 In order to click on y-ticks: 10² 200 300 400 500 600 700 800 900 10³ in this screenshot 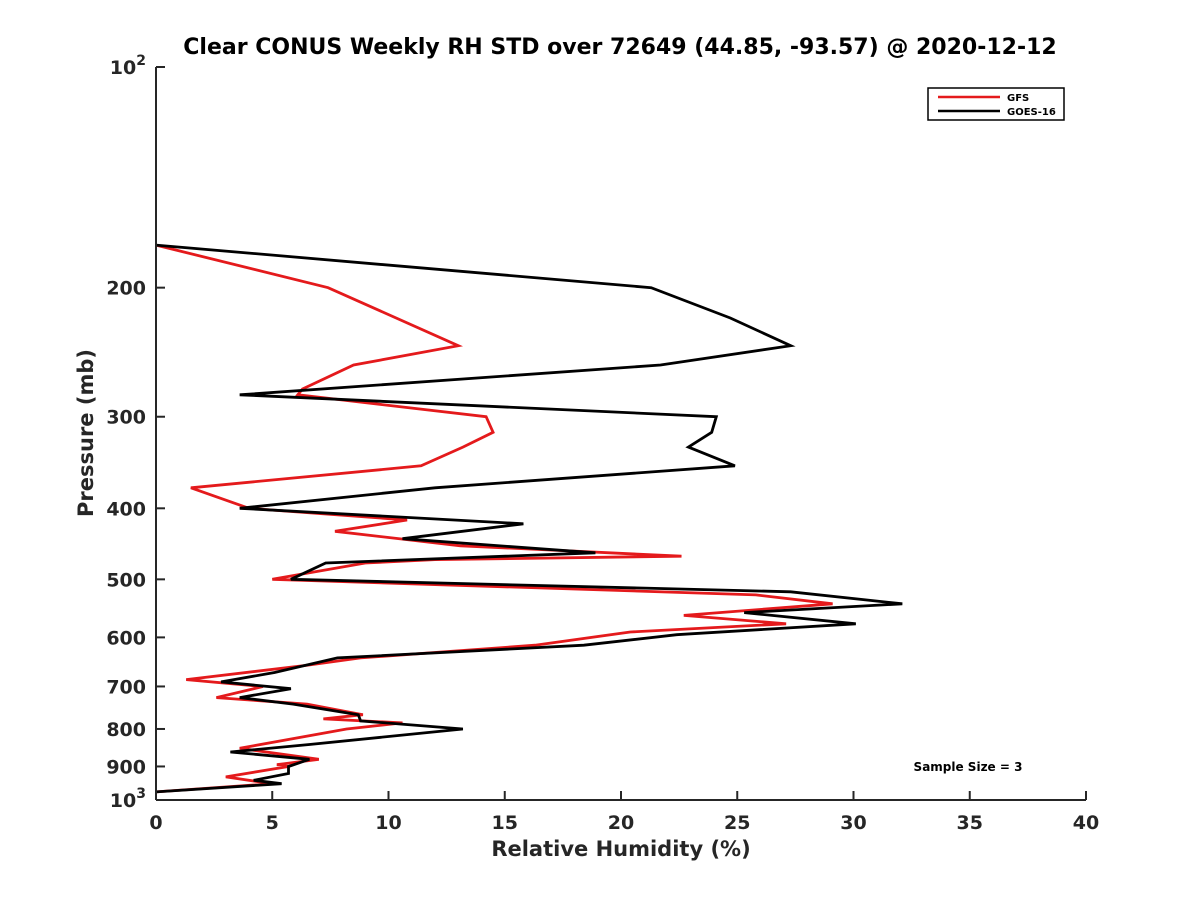, I will do `click(135, 432)`.